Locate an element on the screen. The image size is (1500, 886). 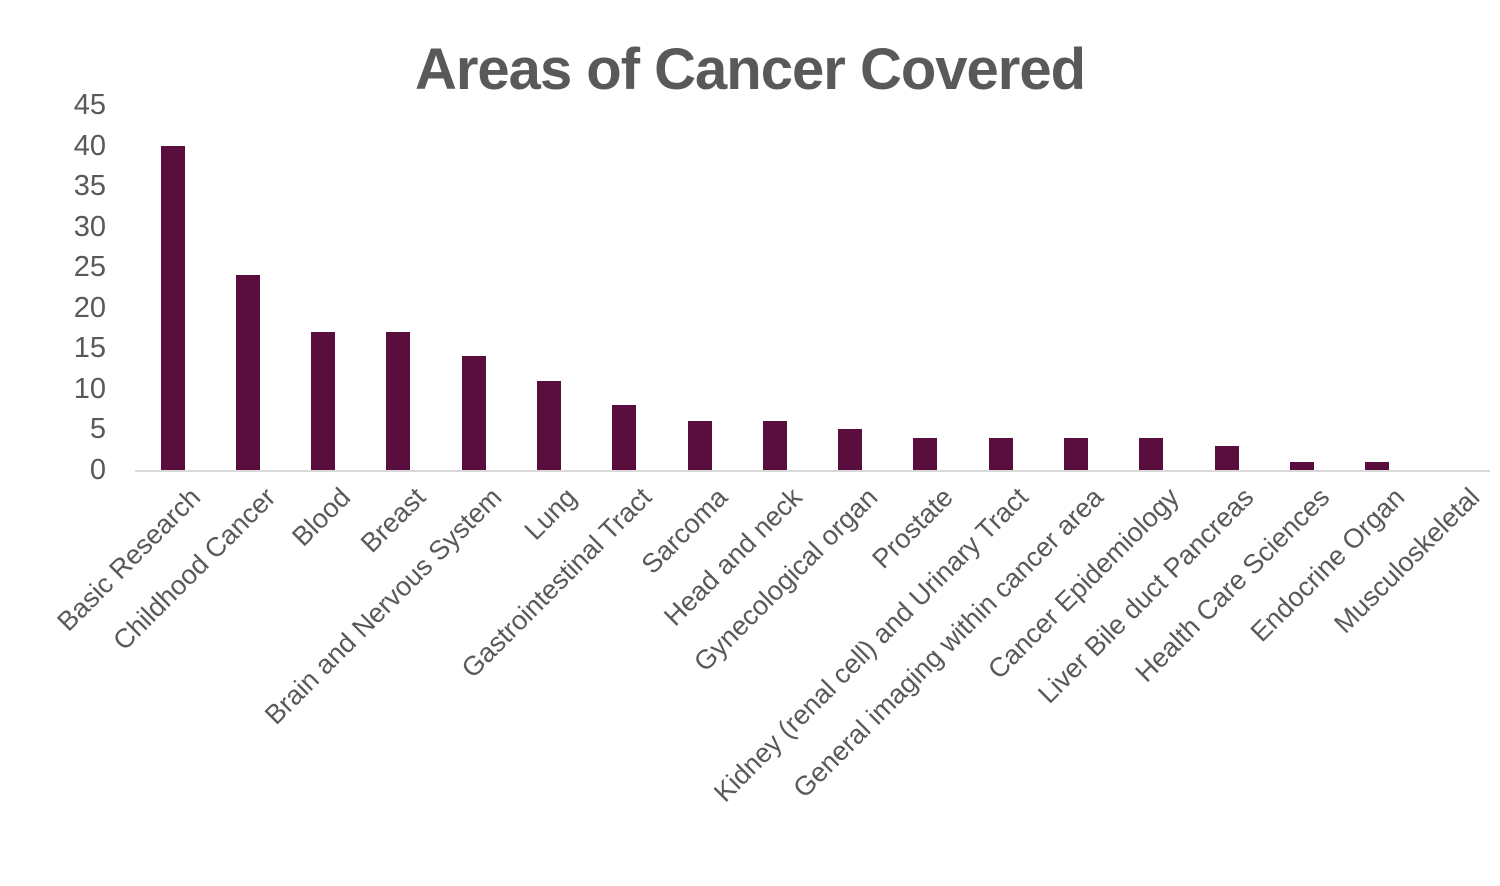
bar-blood is located at coordinates (323, 401).